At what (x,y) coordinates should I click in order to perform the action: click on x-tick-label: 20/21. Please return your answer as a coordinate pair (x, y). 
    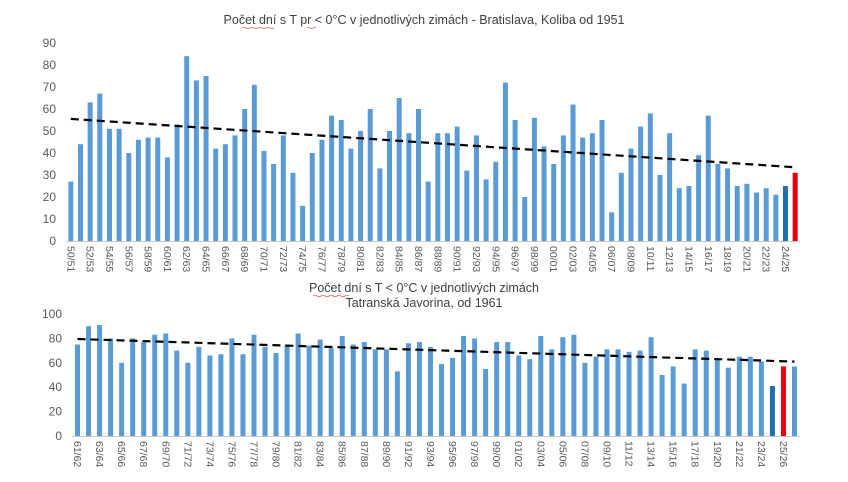
    Looking at the image, I should click on (746, 259).